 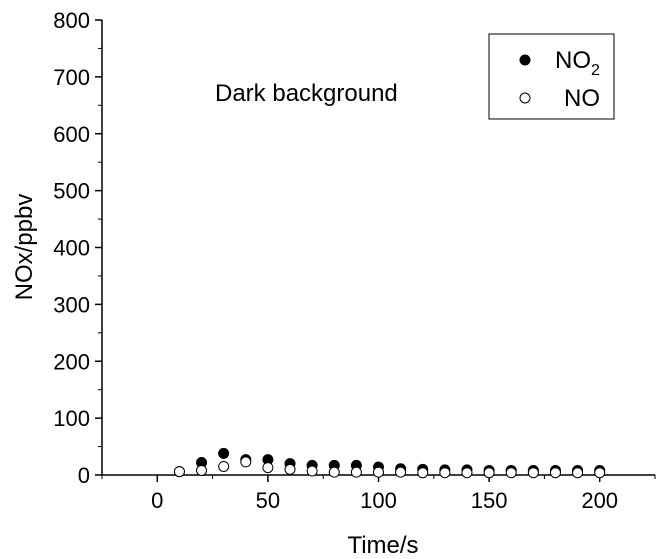 I want to click on x-tick-label: 100, so click(x=378, y=500).